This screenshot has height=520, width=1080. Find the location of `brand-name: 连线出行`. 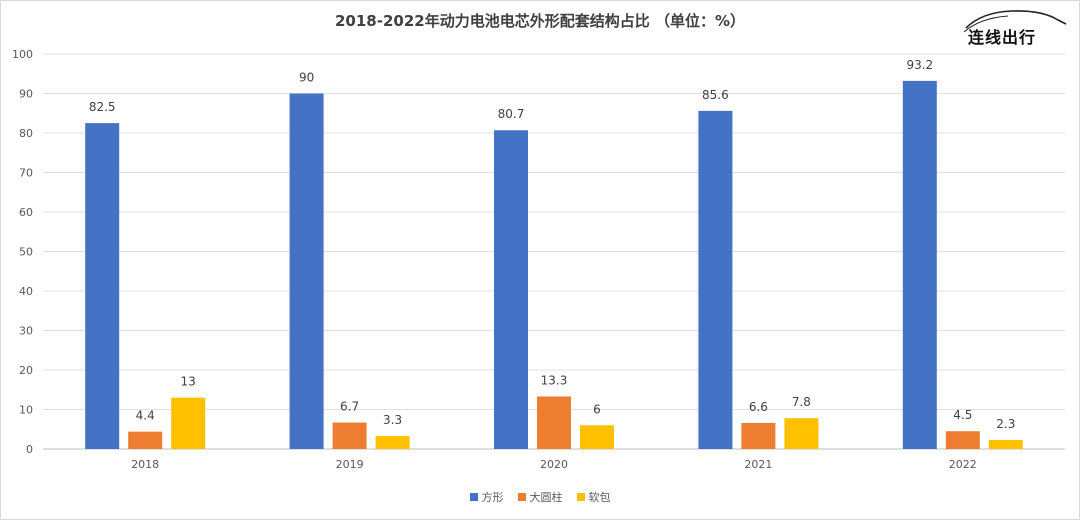

brand-name: 连线出行 is located at coordinates (1002, 37).